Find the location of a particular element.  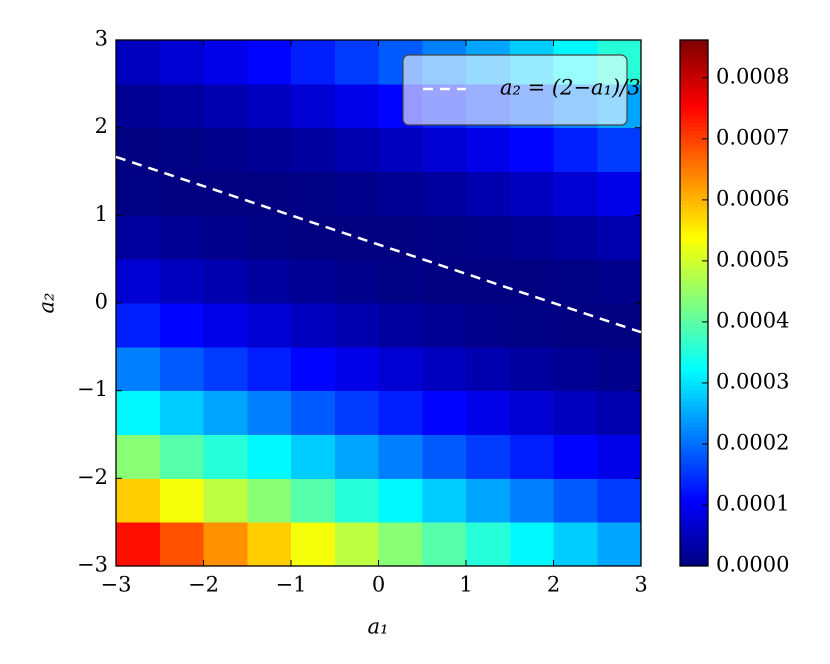

legend-box is located at coordinates (515, 90).